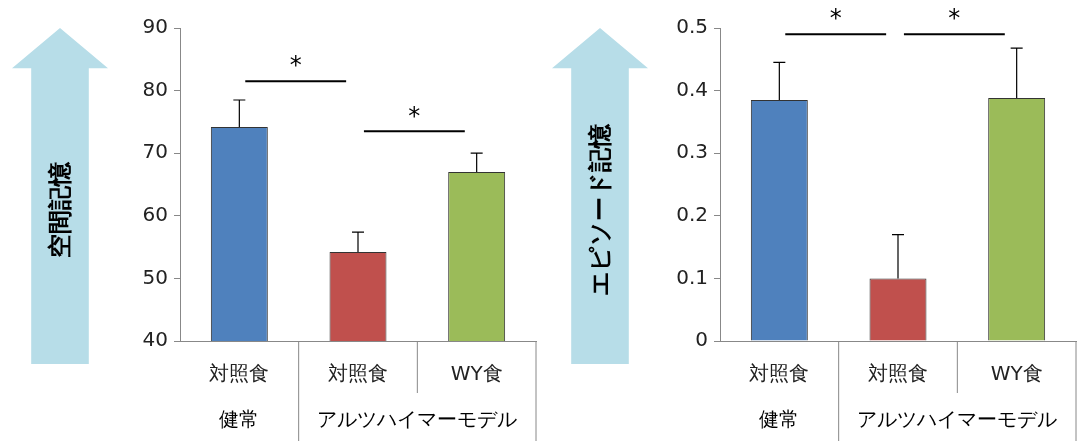 The image size is (1081, 441). Describe the element at coordinates (155, 26) in the screenshot. I see `y-tick-label: 90` at that location.